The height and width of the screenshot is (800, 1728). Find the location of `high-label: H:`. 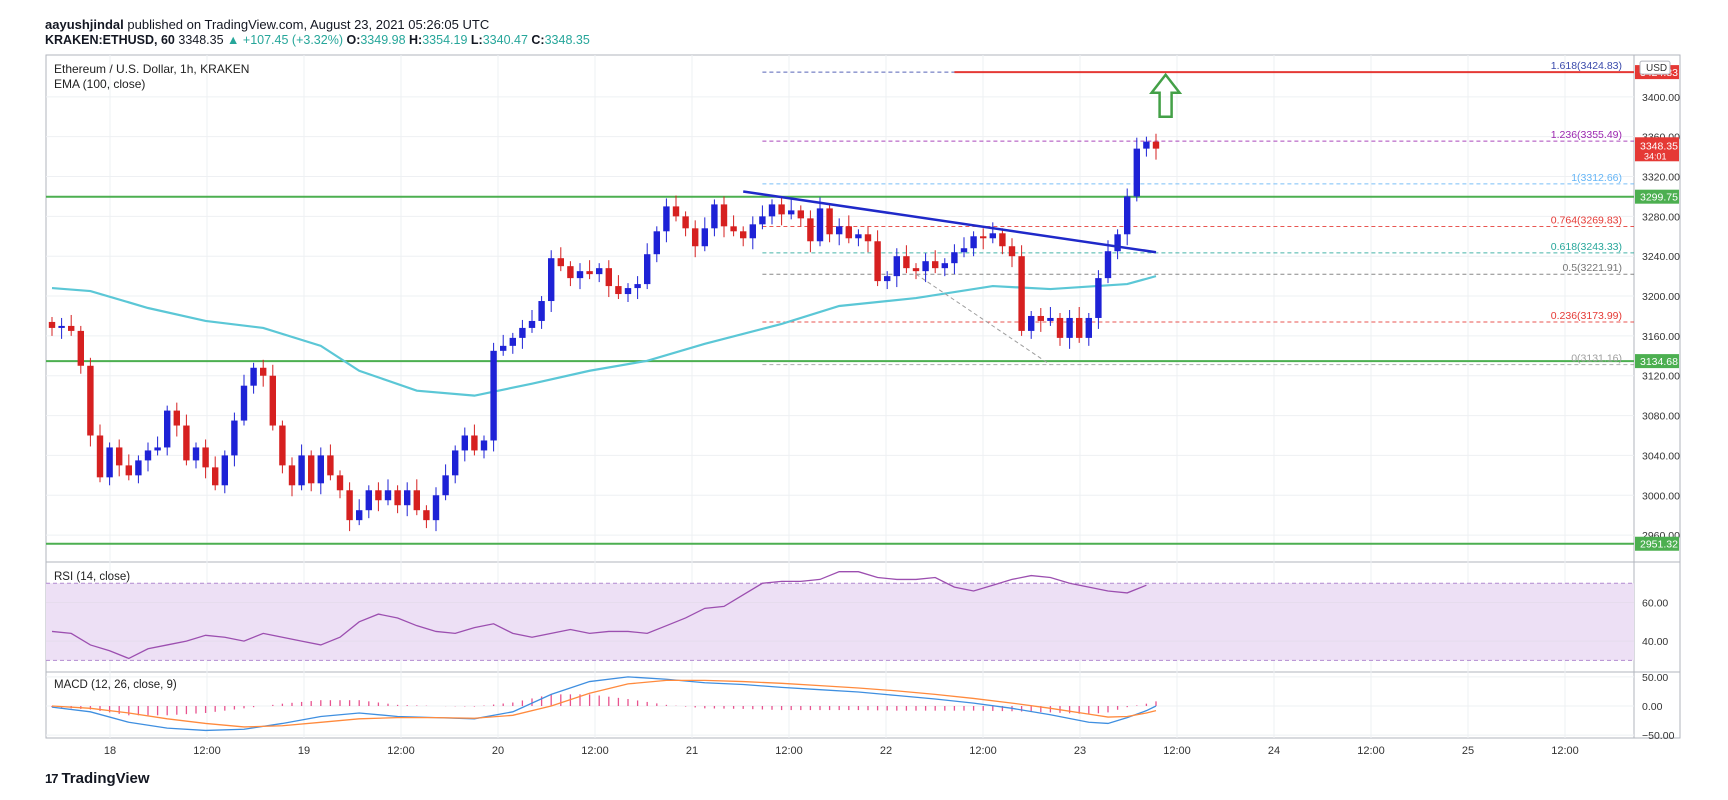

high-label: H: is located at coordinates (416, 40).